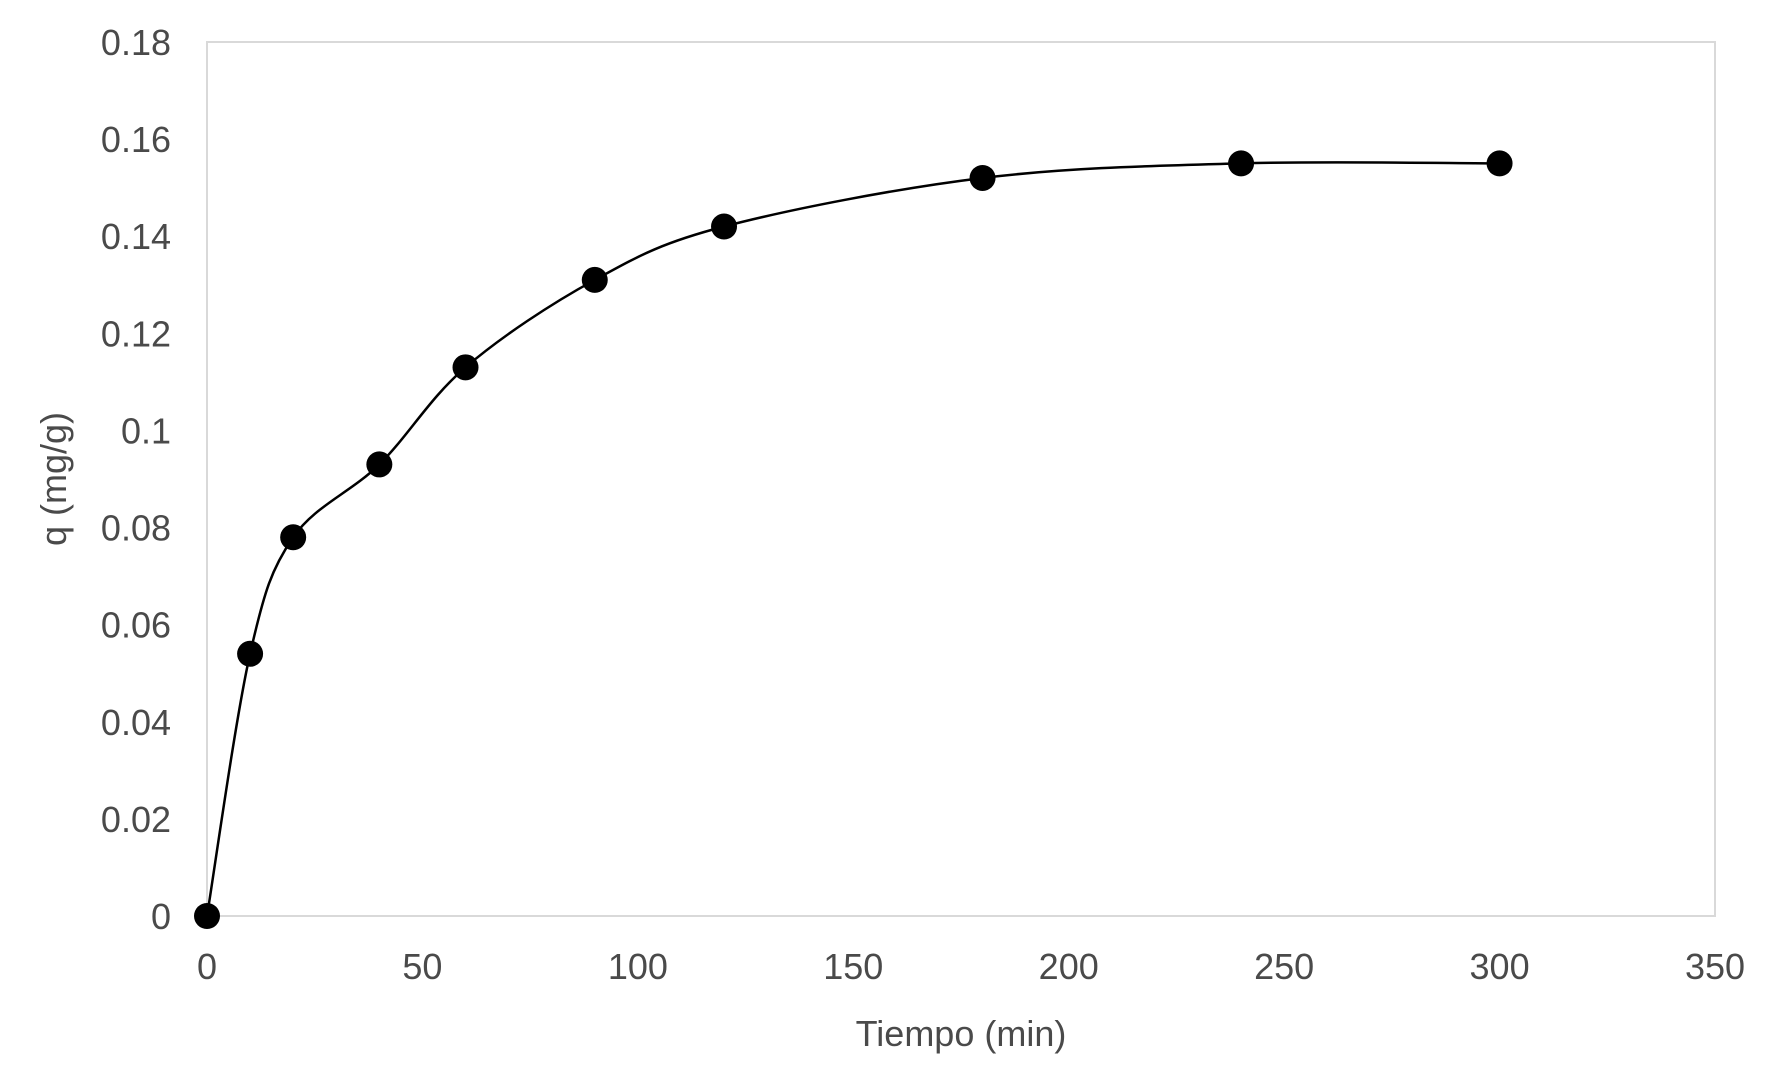 This screenshot has height=1089, width=1772. Describe the element at coordinates (136, 722) in the screenshot. I see `y-tick-label: 0.04` at that location.